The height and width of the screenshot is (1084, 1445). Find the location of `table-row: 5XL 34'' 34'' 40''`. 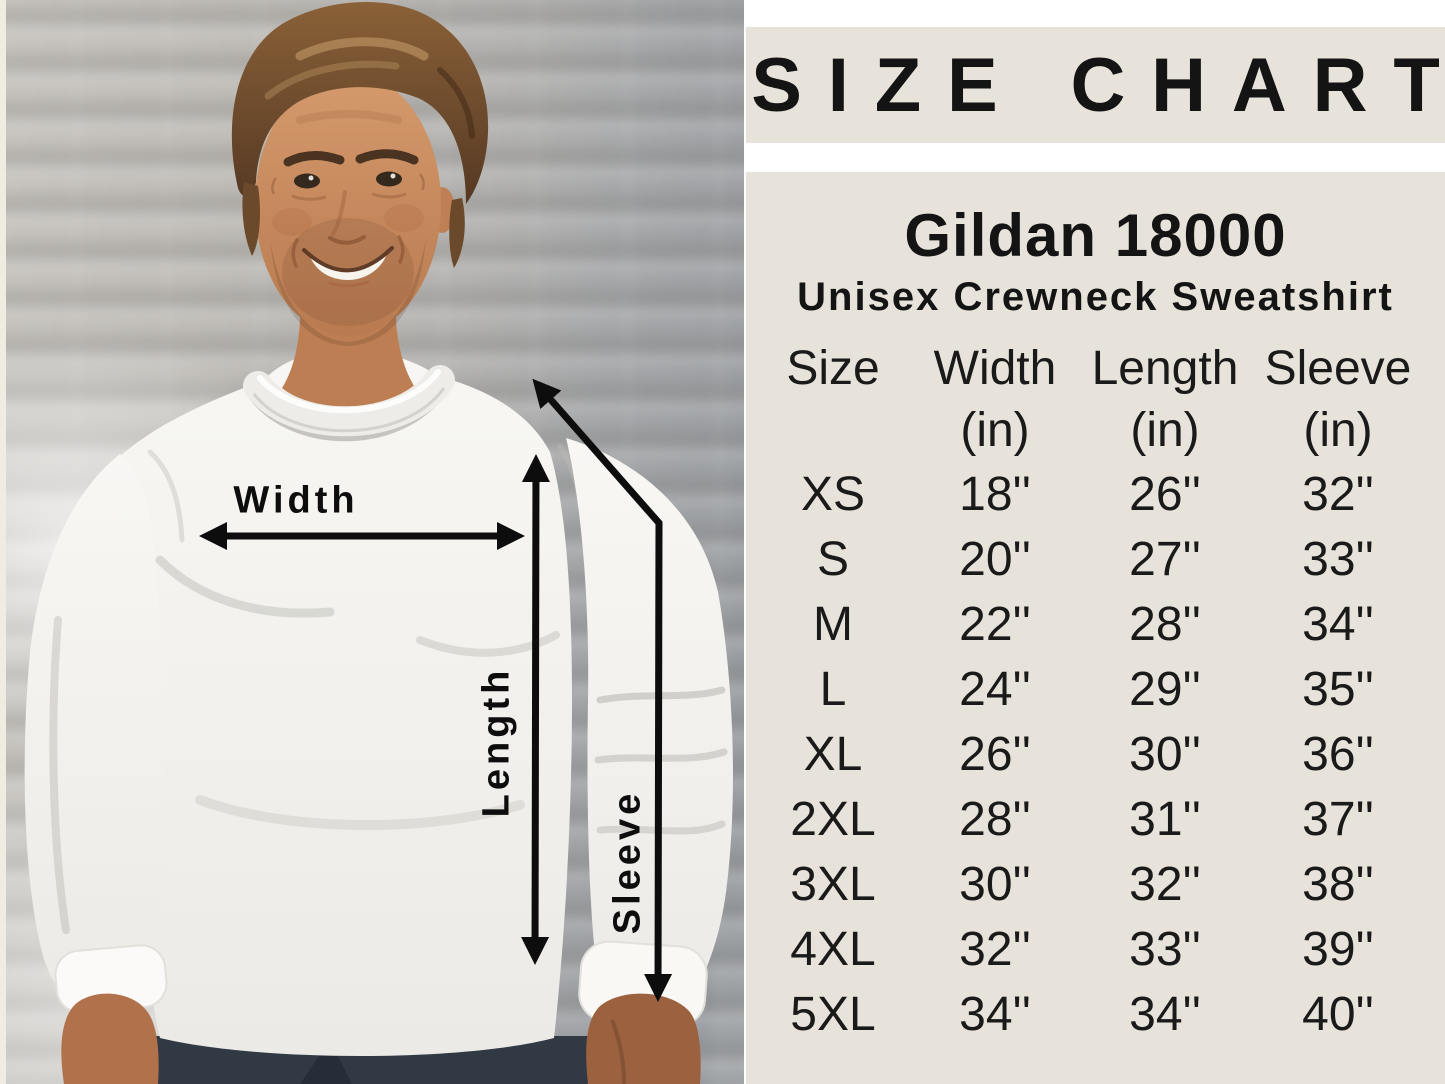

table-row: 5XL 34'' 34'' 40'' is located at coordinates (1087, 1014).